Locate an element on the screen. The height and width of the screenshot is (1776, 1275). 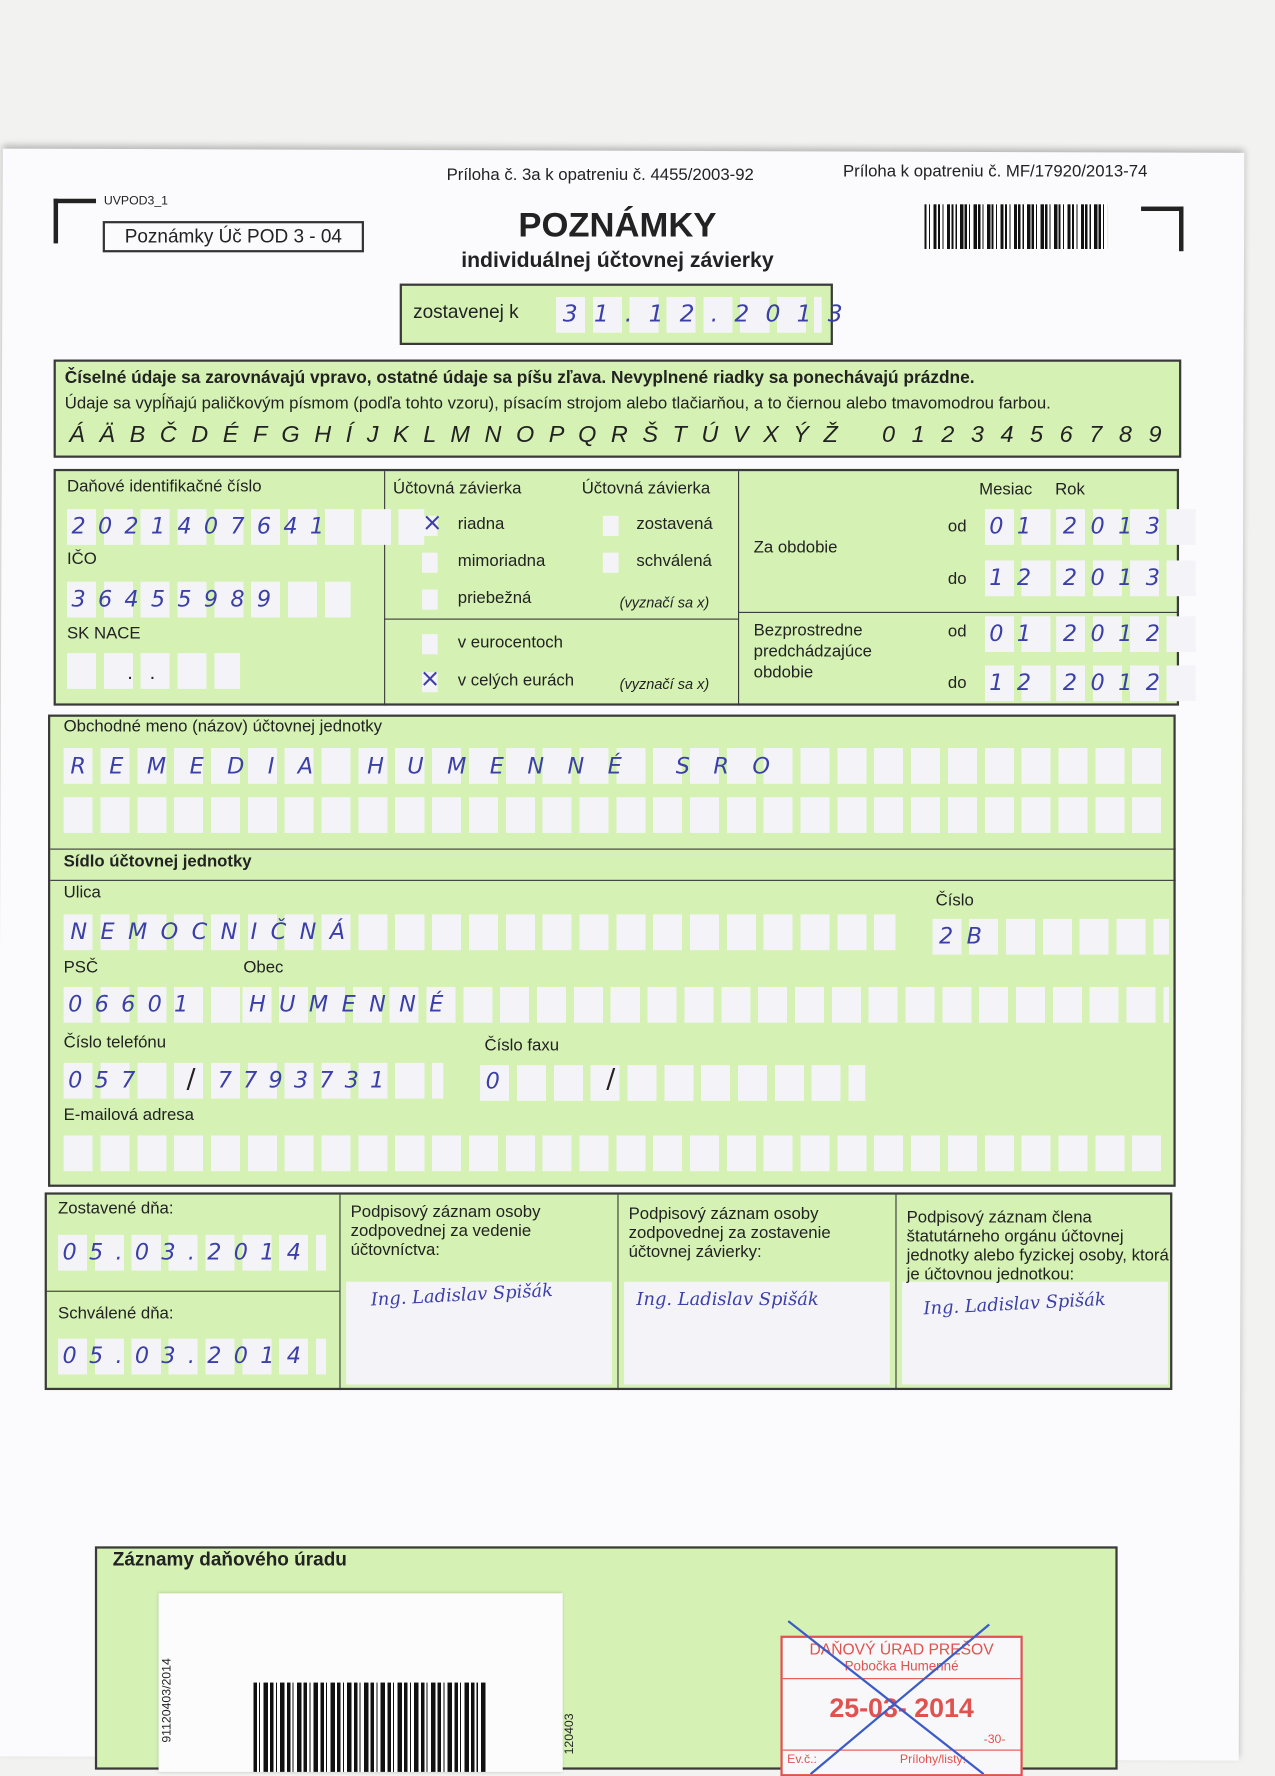
phone-value: 7793731 is located at coordinates (306, 1080).